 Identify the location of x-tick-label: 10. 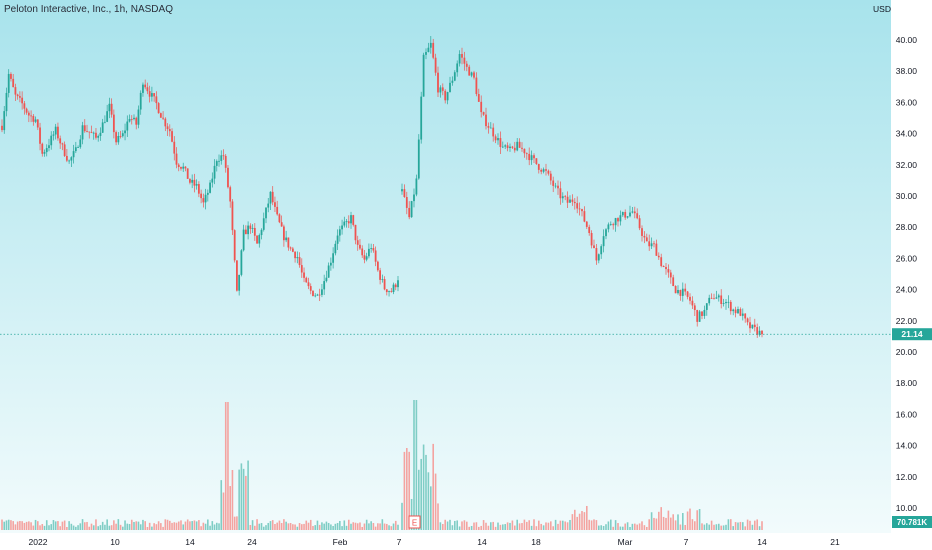
(115, 542).